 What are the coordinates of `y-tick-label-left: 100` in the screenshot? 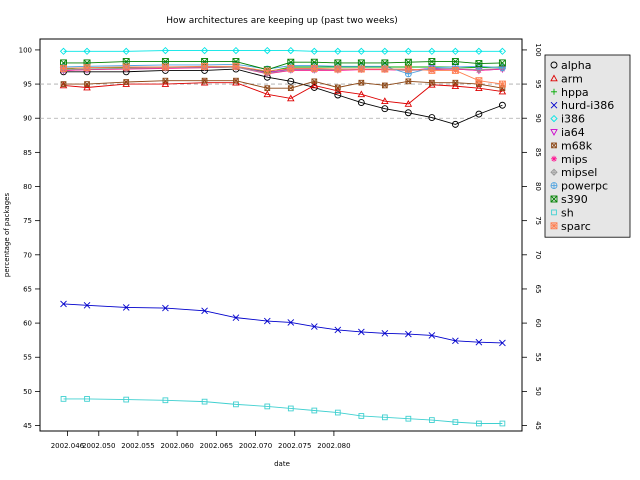 It's located at (25, 50).